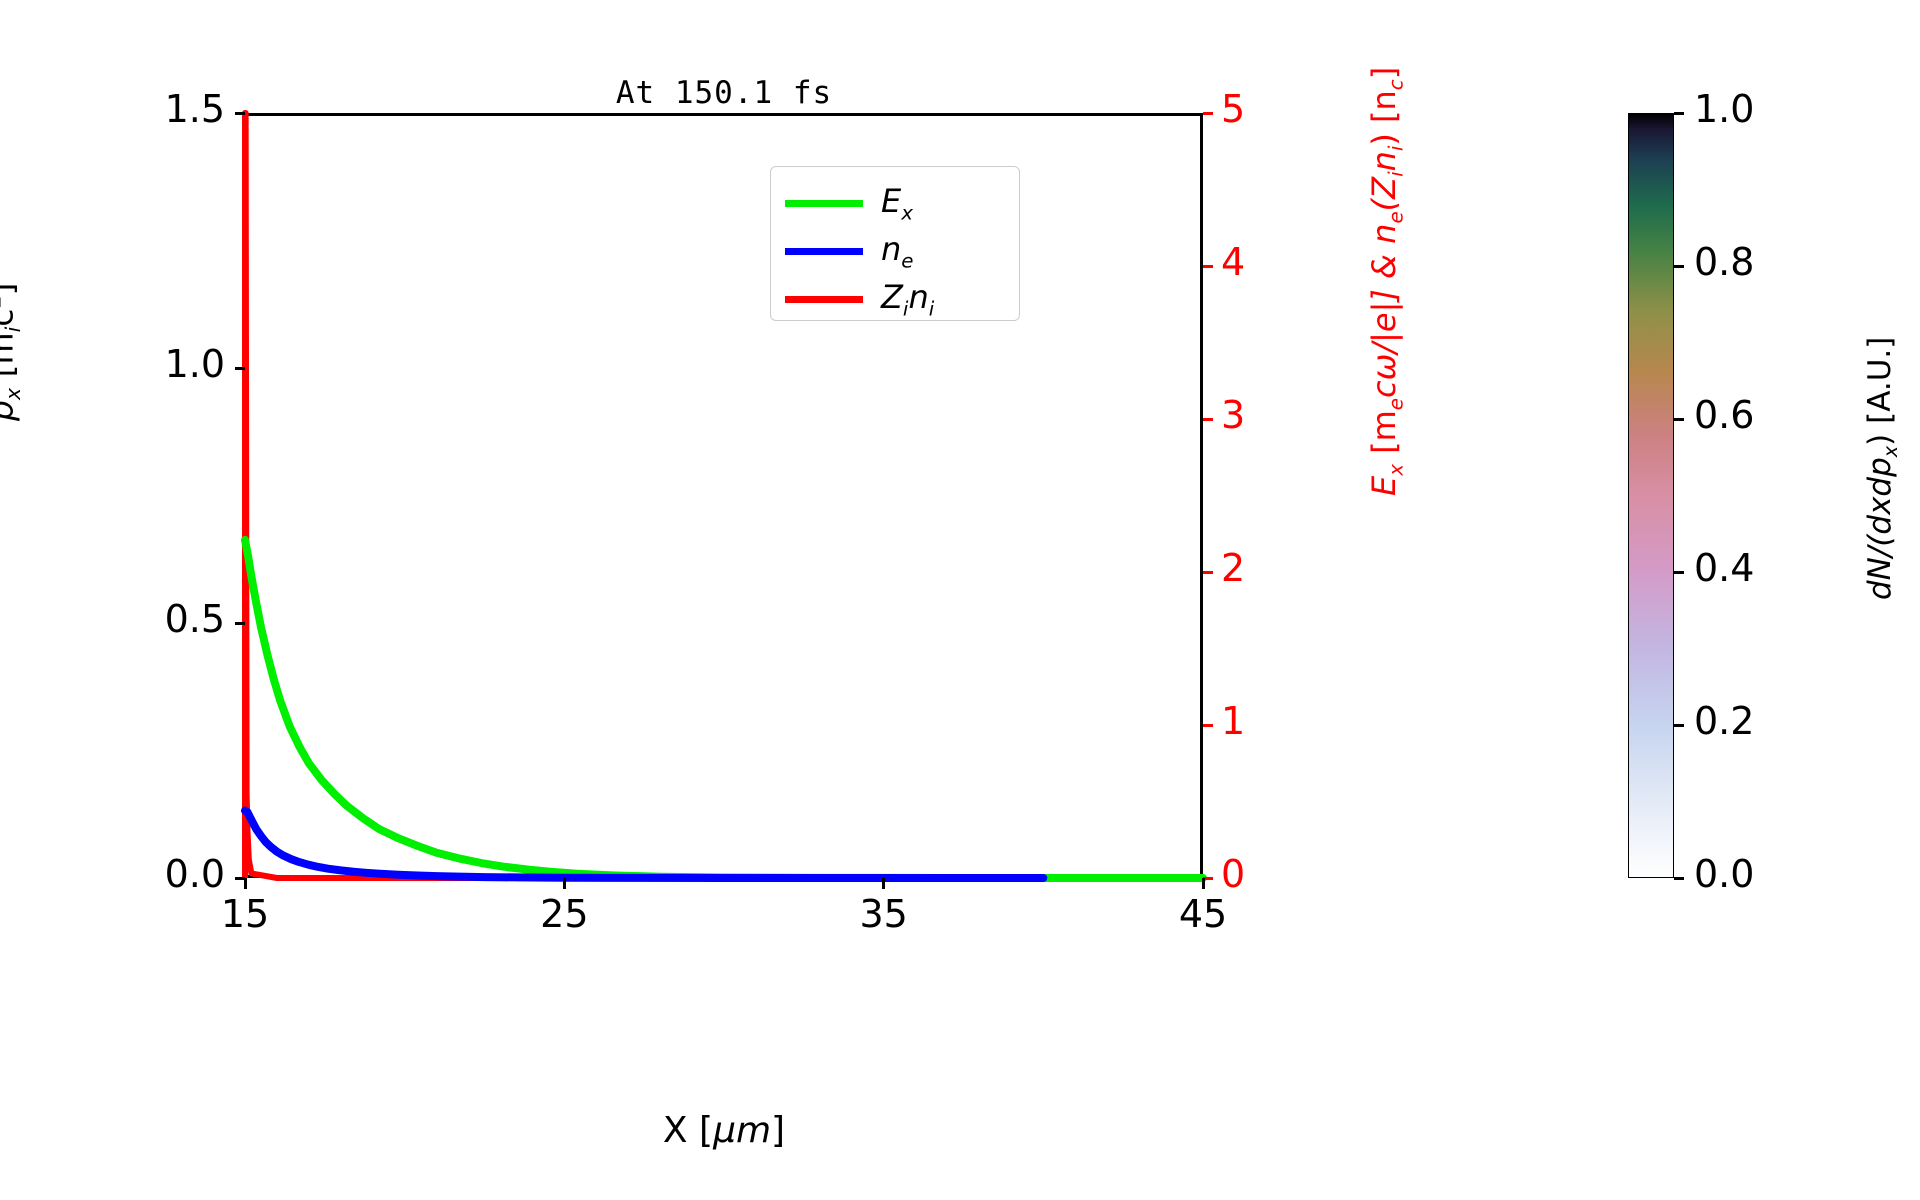 This screenshot has width=1920, height=1200. I want to click on left-y-tick-label-0: 0.0, so click(194, 874).